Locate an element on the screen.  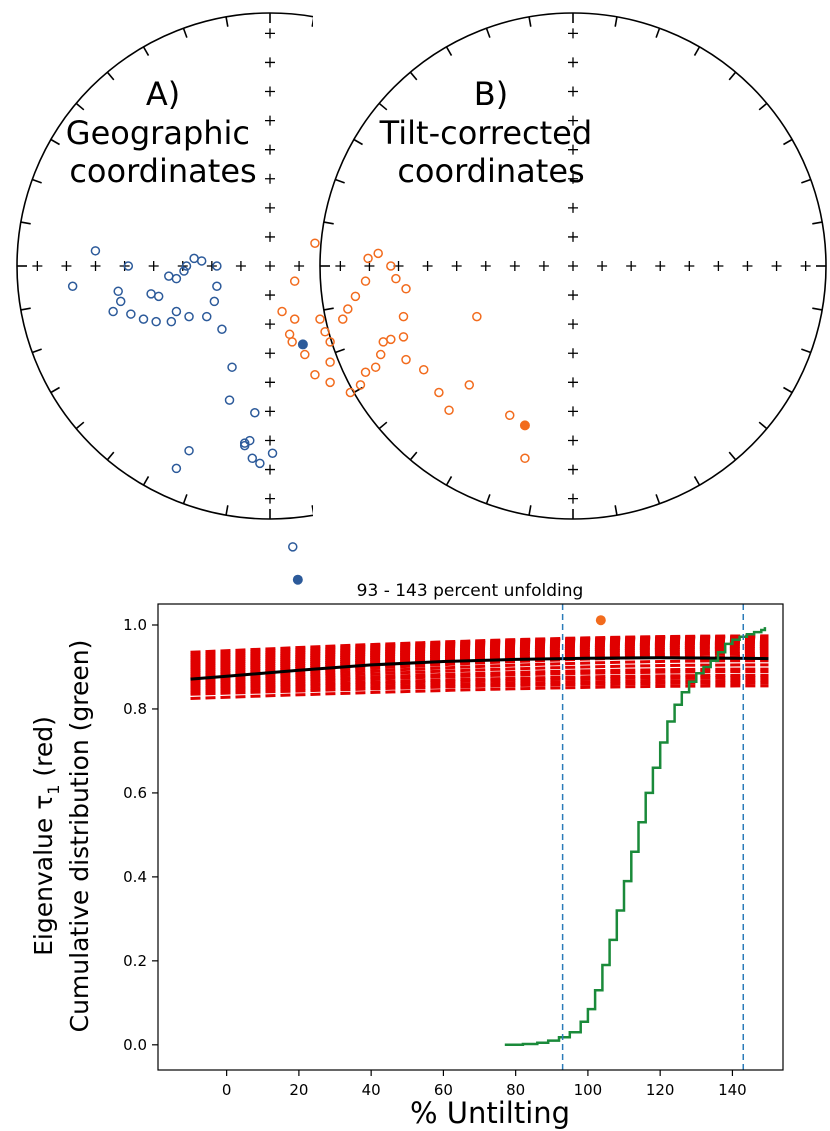
y-tick-label: 0.8 is located at coordinates (135, 709).